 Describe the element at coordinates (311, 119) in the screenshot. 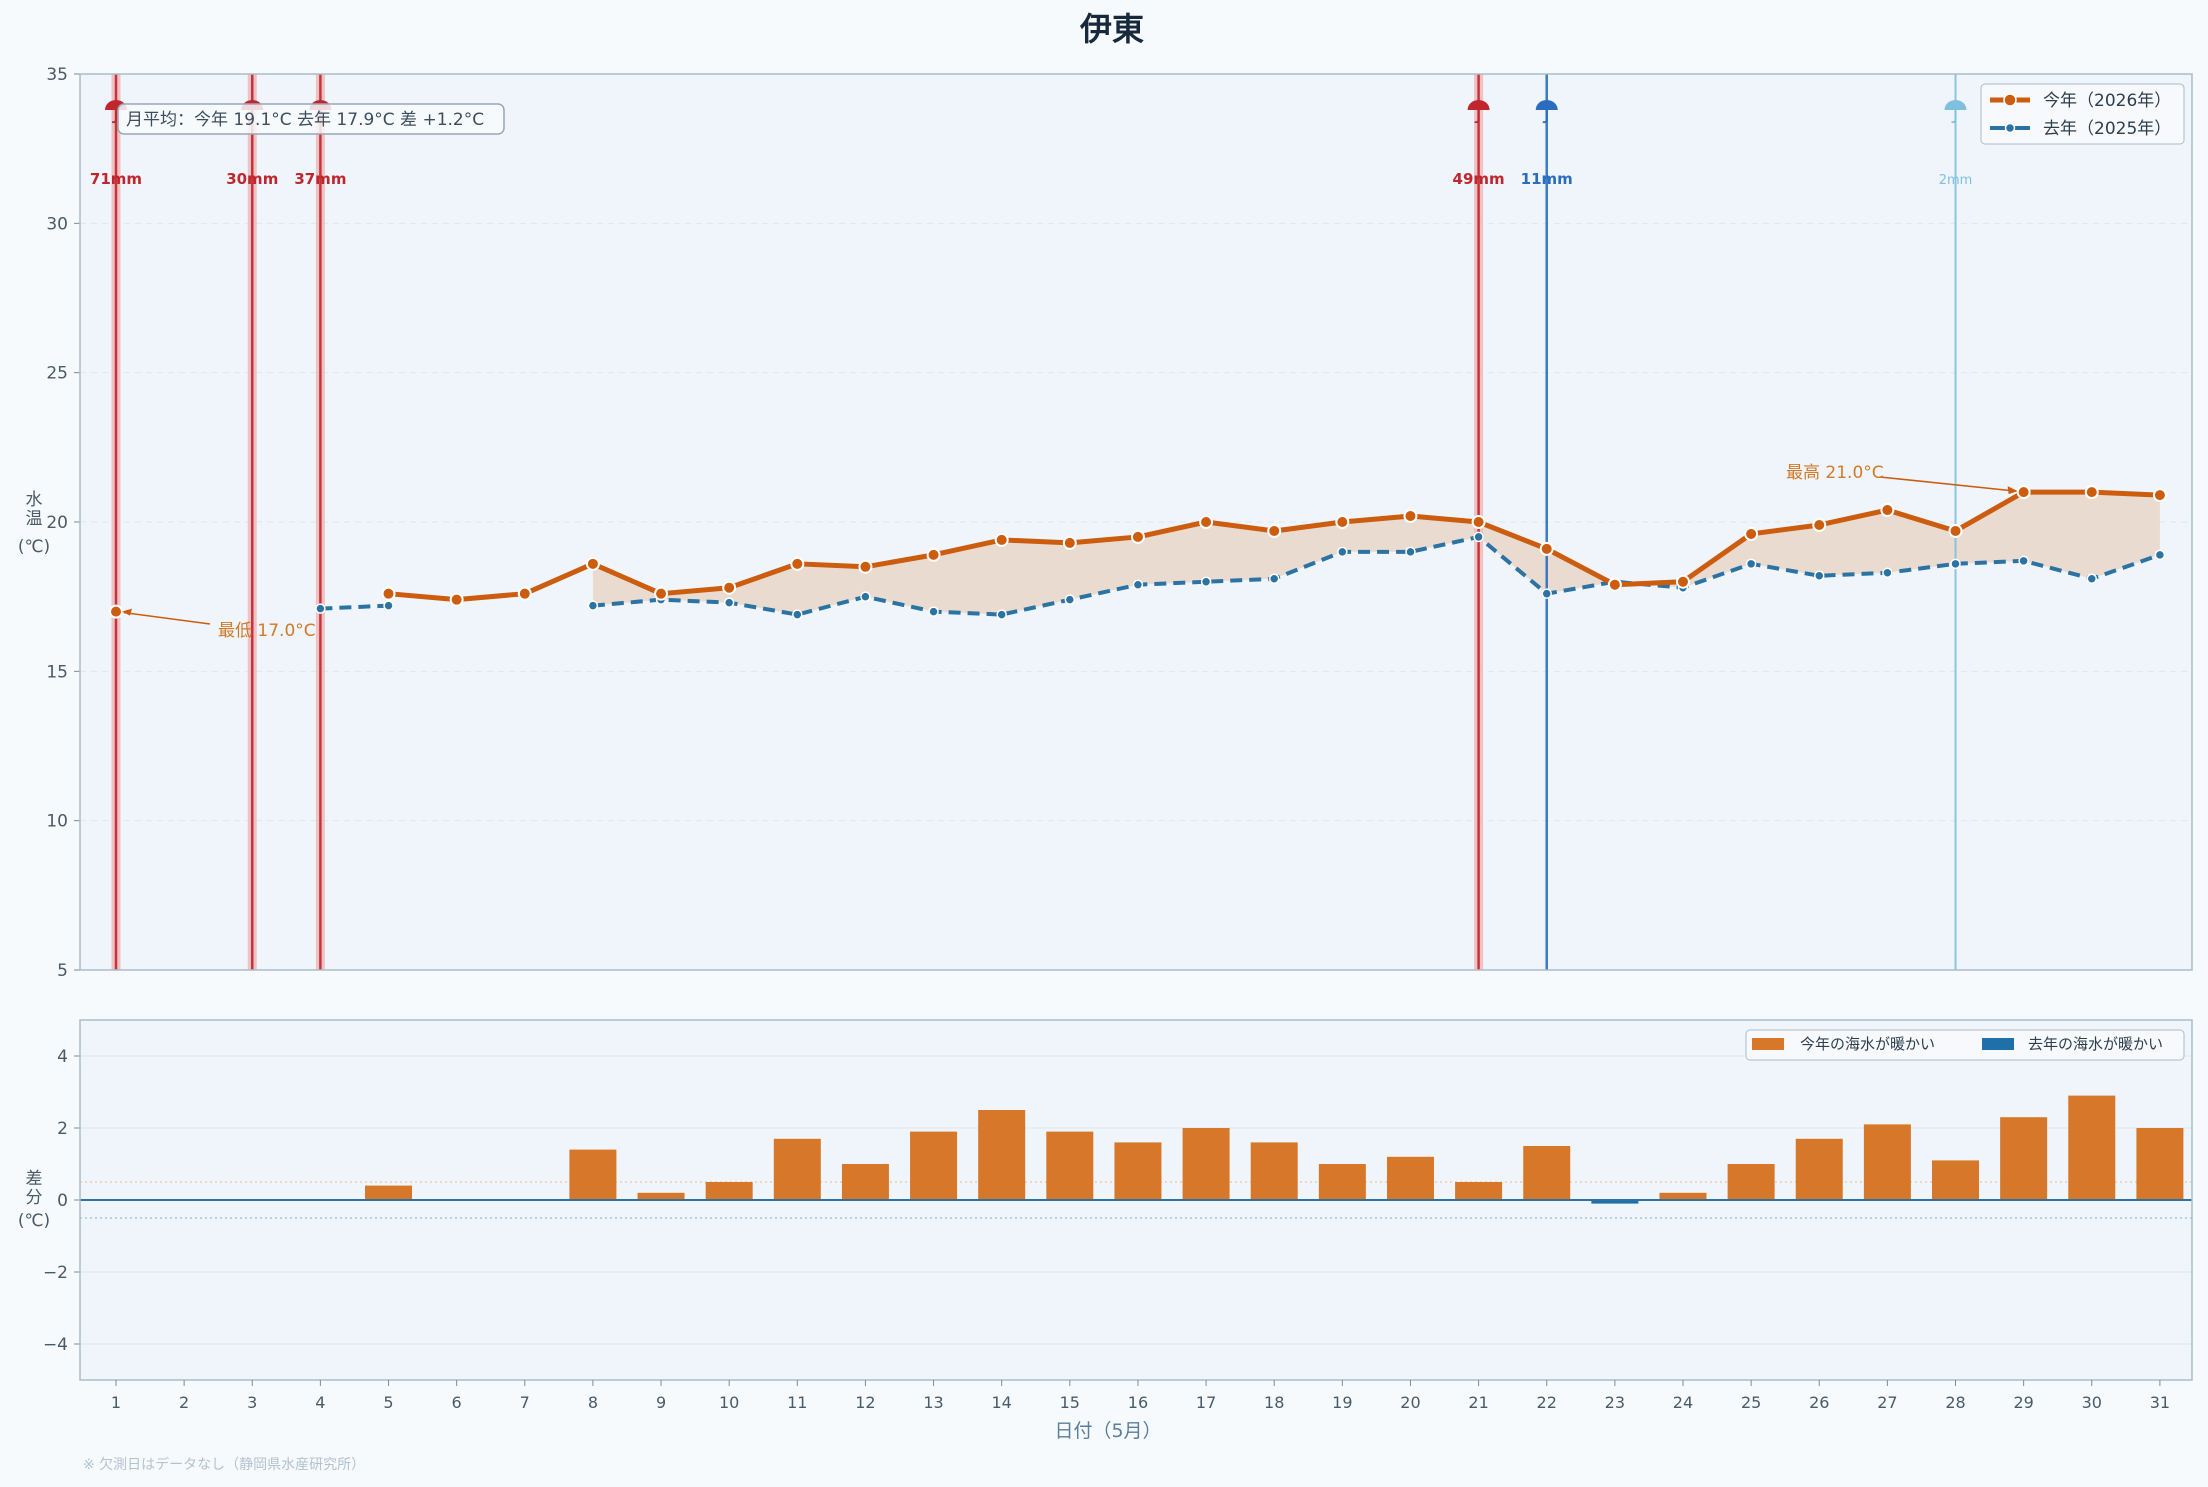

I see `monthly-average-box` at that location.